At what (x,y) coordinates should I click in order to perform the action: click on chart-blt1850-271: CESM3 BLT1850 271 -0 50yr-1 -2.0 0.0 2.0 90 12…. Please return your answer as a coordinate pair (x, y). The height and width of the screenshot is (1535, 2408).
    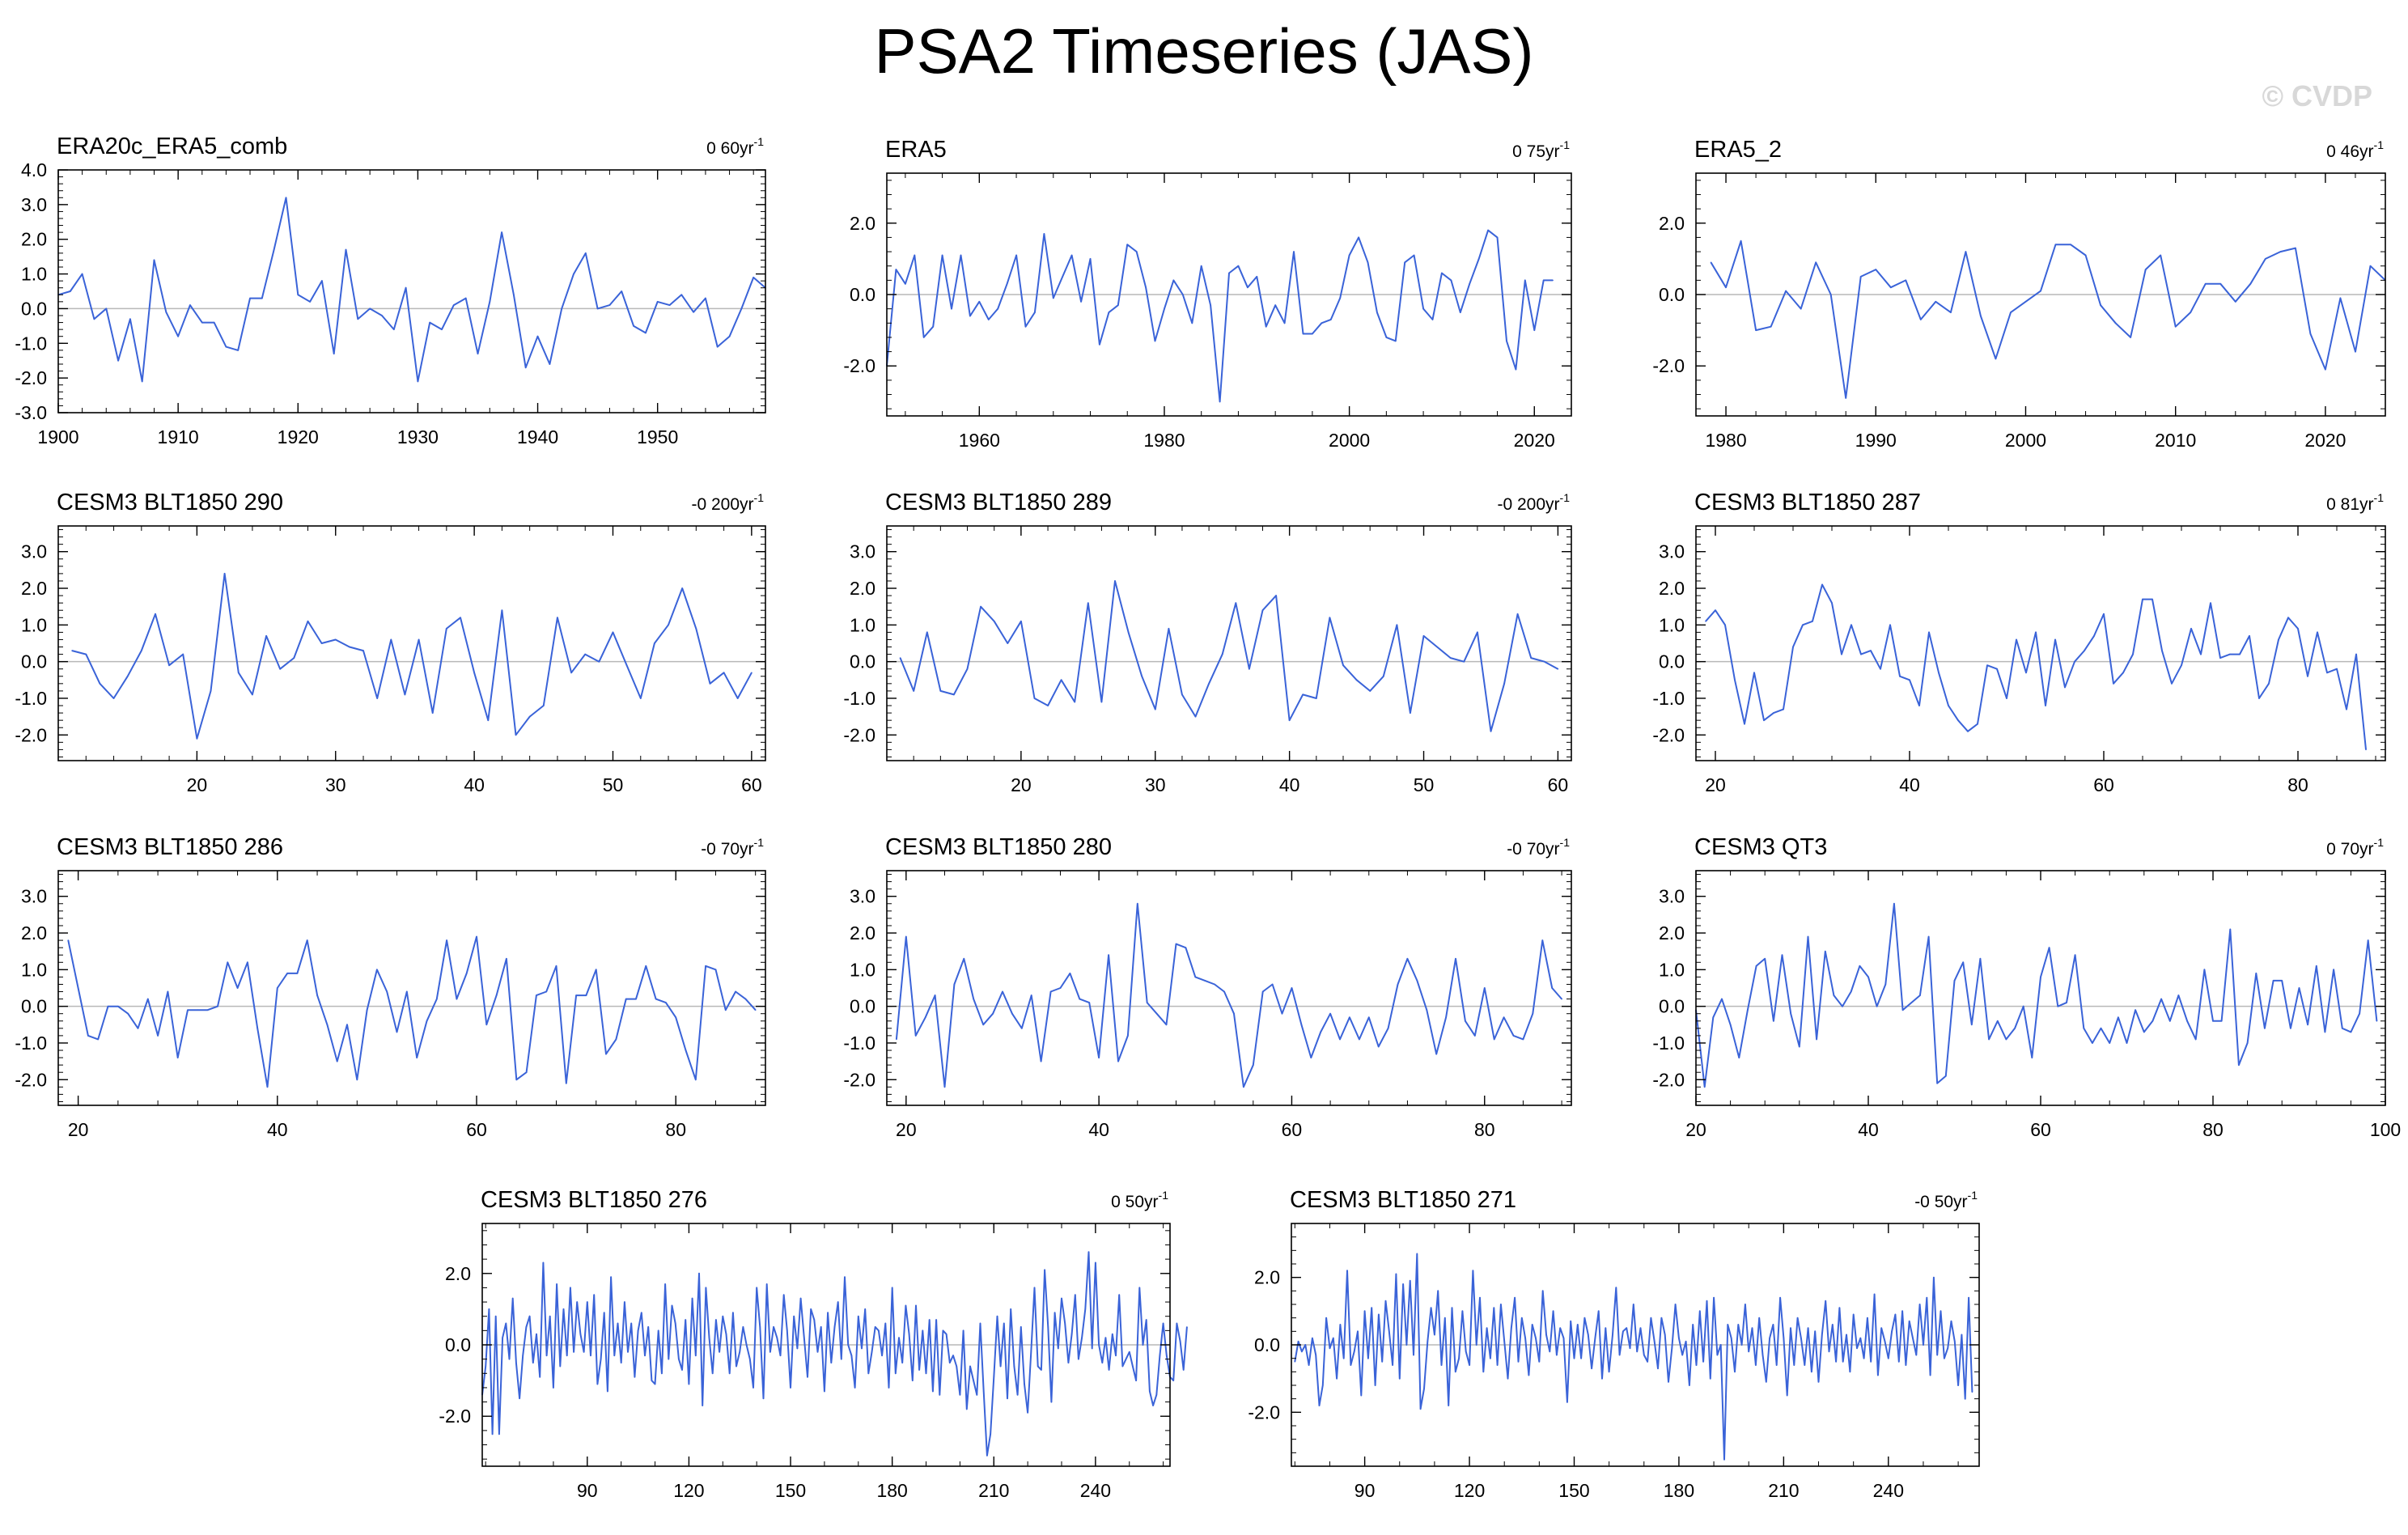
    Looking at the image, I should click on (1614, 1344).